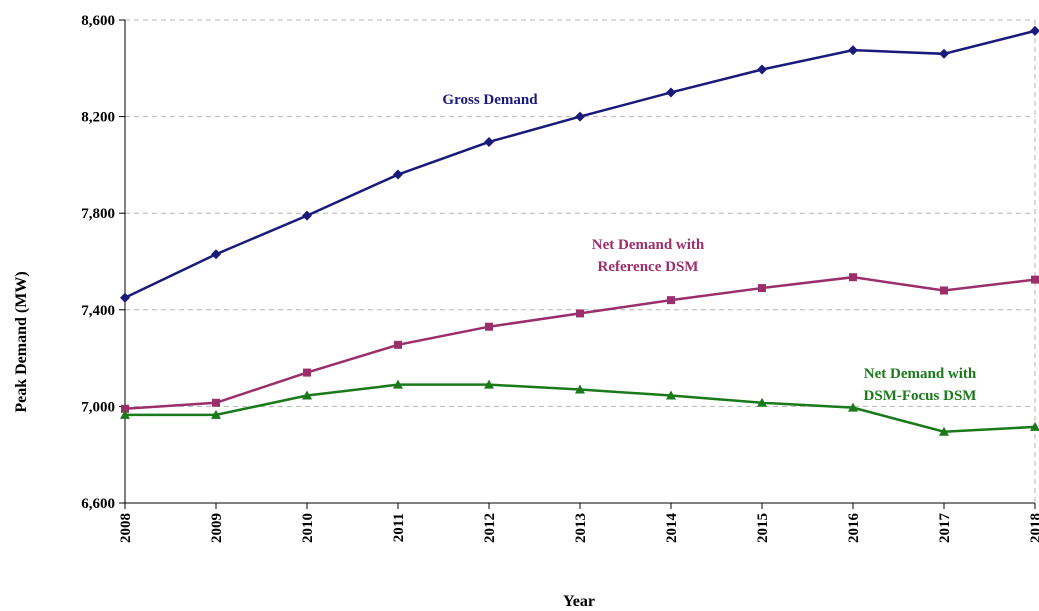  I want to click on x-axis-title: Year, so click(579, 601).